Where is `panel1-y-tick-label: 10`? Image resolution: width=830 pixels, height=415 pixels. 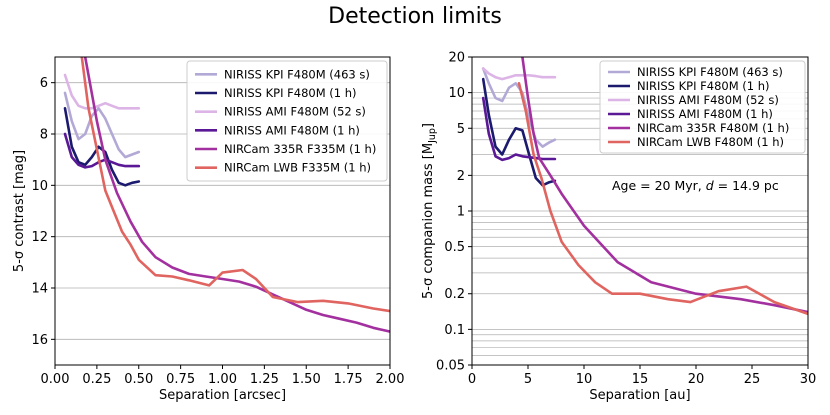
panel1-y-tick-label: 10 is located at coordinates (39, 186).